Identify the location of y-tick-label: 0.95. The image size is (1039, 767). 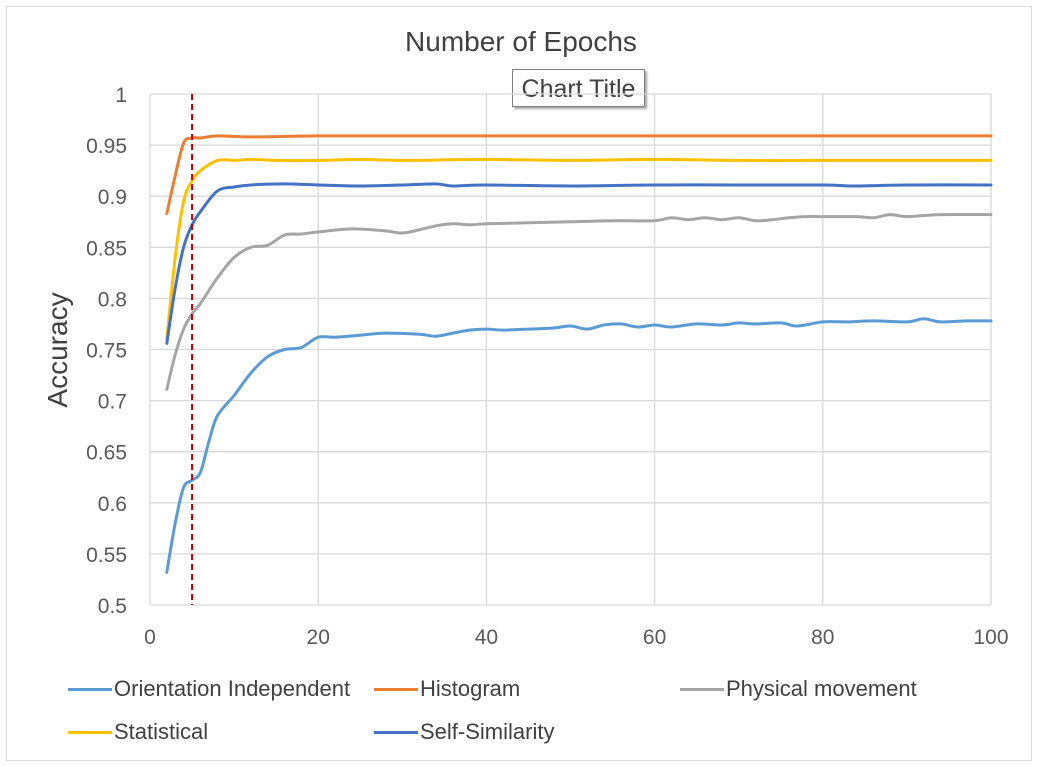
(106, 146).